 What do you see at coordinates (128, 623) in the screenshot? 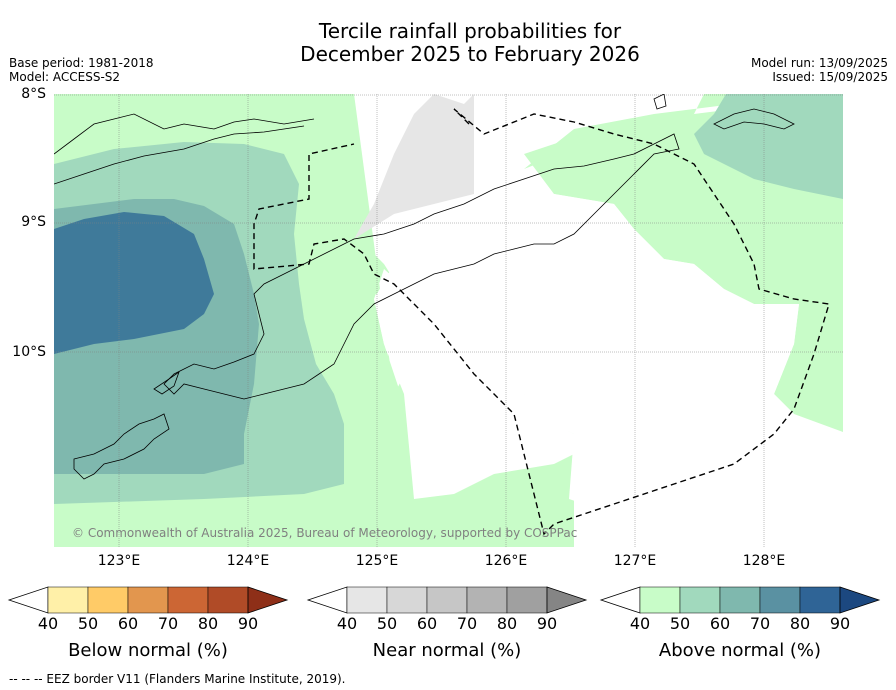
I see `below-tick-60: 60` at bounding box center [128, 623].